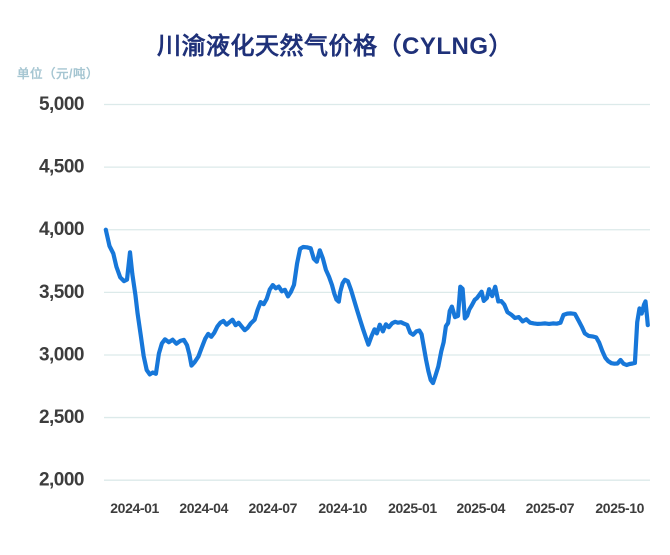 Image resolution: width=670 pixels, height=555 pixels. I want to click on y-axis-unit-label: 单位（元/吨）, so click(58, 74).